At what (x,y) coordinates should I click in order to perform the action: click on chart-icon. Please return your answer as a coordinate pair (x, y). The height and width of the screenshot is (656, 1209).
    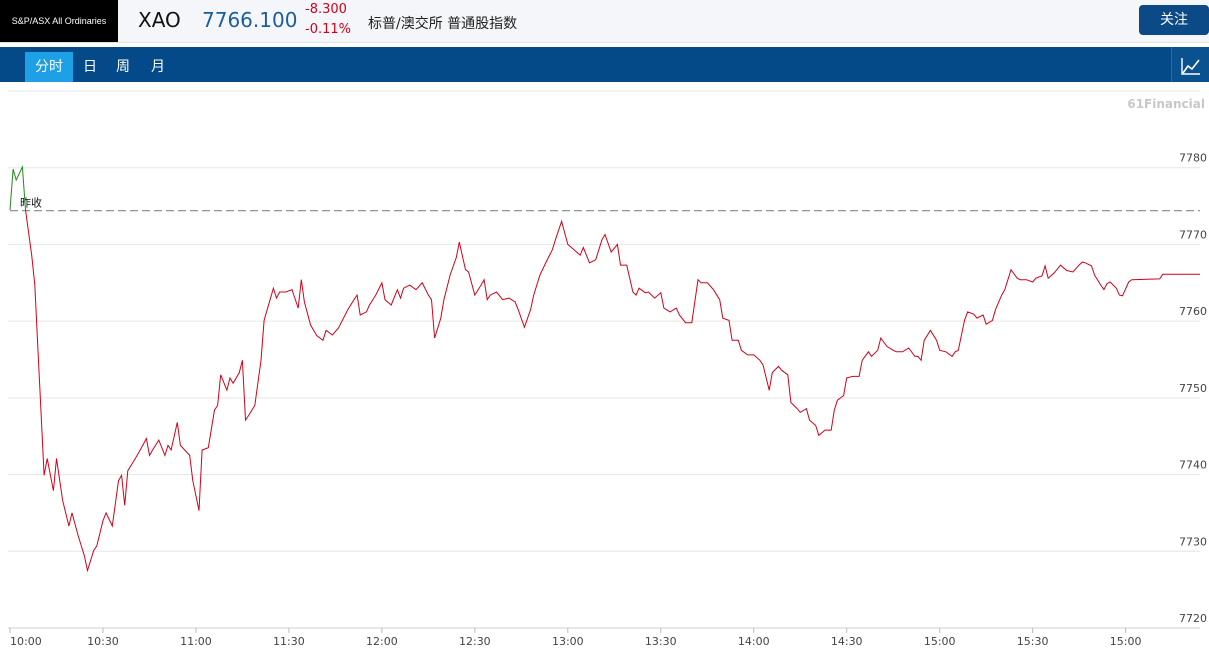
    Looking at the image, I should click on (1190, 66).